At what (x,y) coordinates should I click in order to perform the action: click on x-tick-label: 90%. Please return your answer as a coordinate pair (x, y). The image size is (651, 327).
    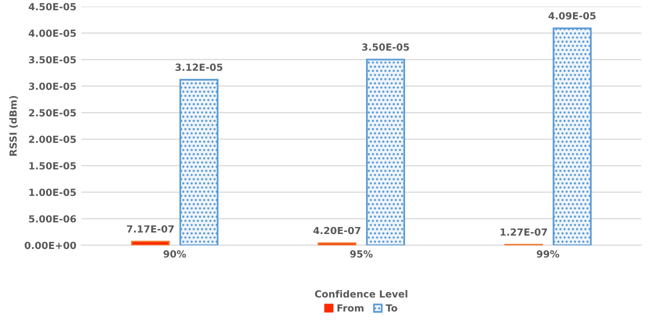
    Looking at the image, I should click on (175, 254).